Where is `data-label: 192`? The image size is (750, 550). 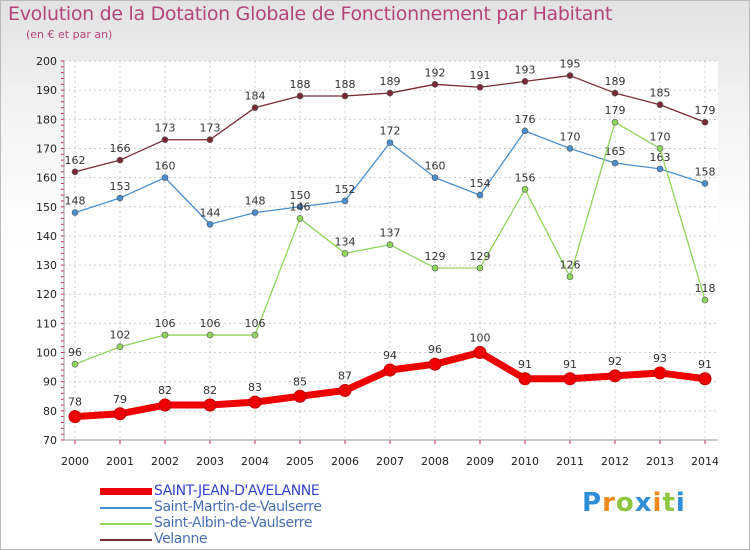 data-label: 192 is located at coordinates (435, 72).